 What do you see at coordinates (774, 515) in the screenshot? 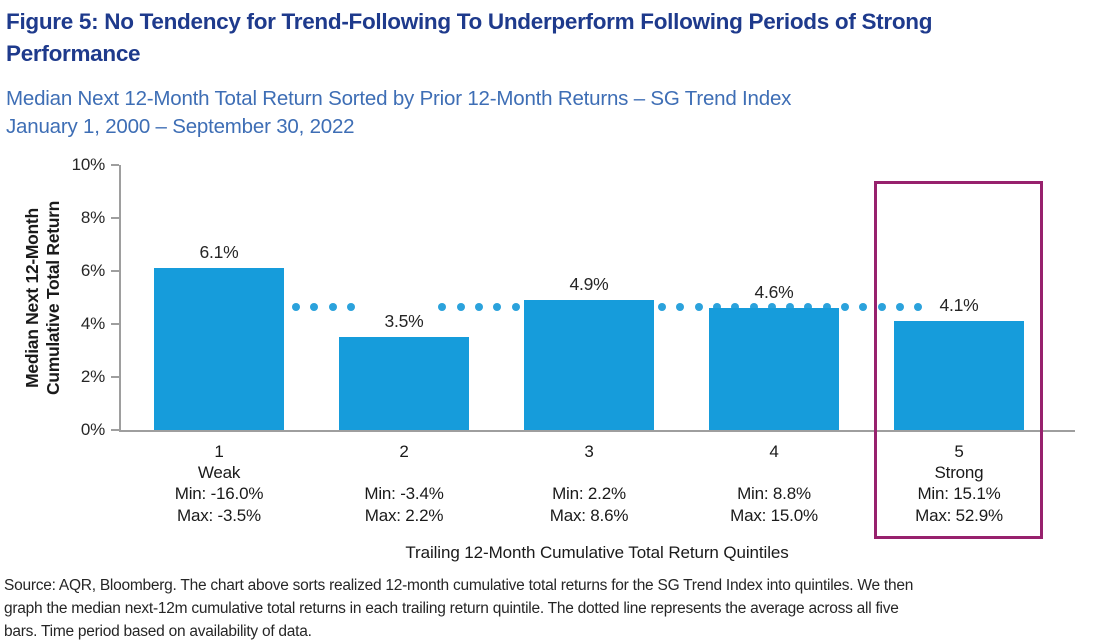
I see `quintile-max: Max: 15.0%` at bounding box center [774, 515].